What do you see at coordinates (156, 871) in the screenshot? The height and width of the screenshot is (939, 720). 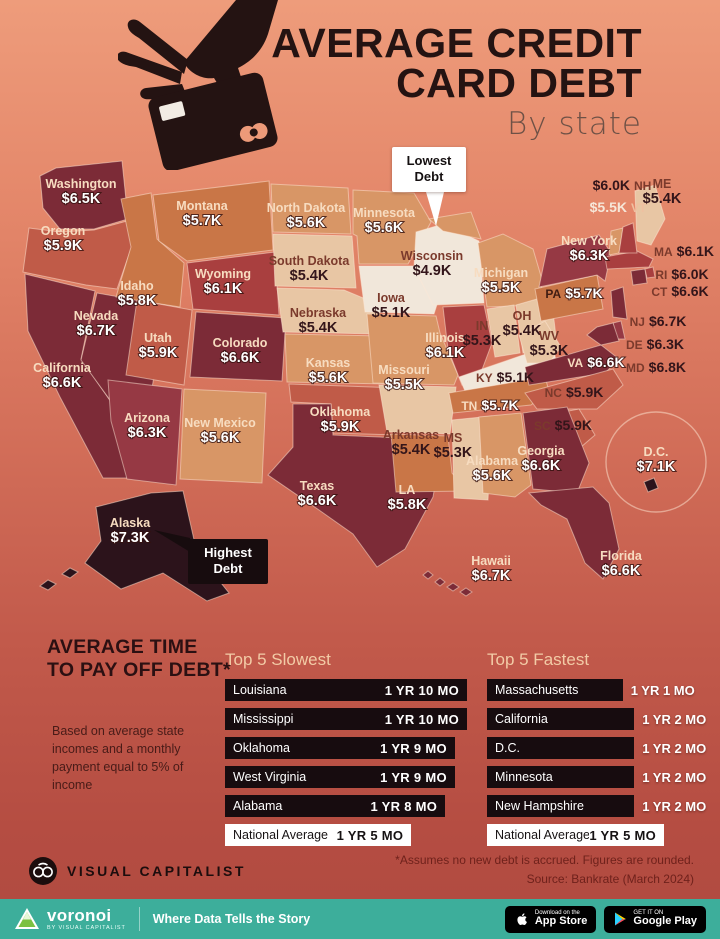 I see `visual-capitalist-wordmark: VISUAL CAPITALIST` at bounding box center [156, 871].